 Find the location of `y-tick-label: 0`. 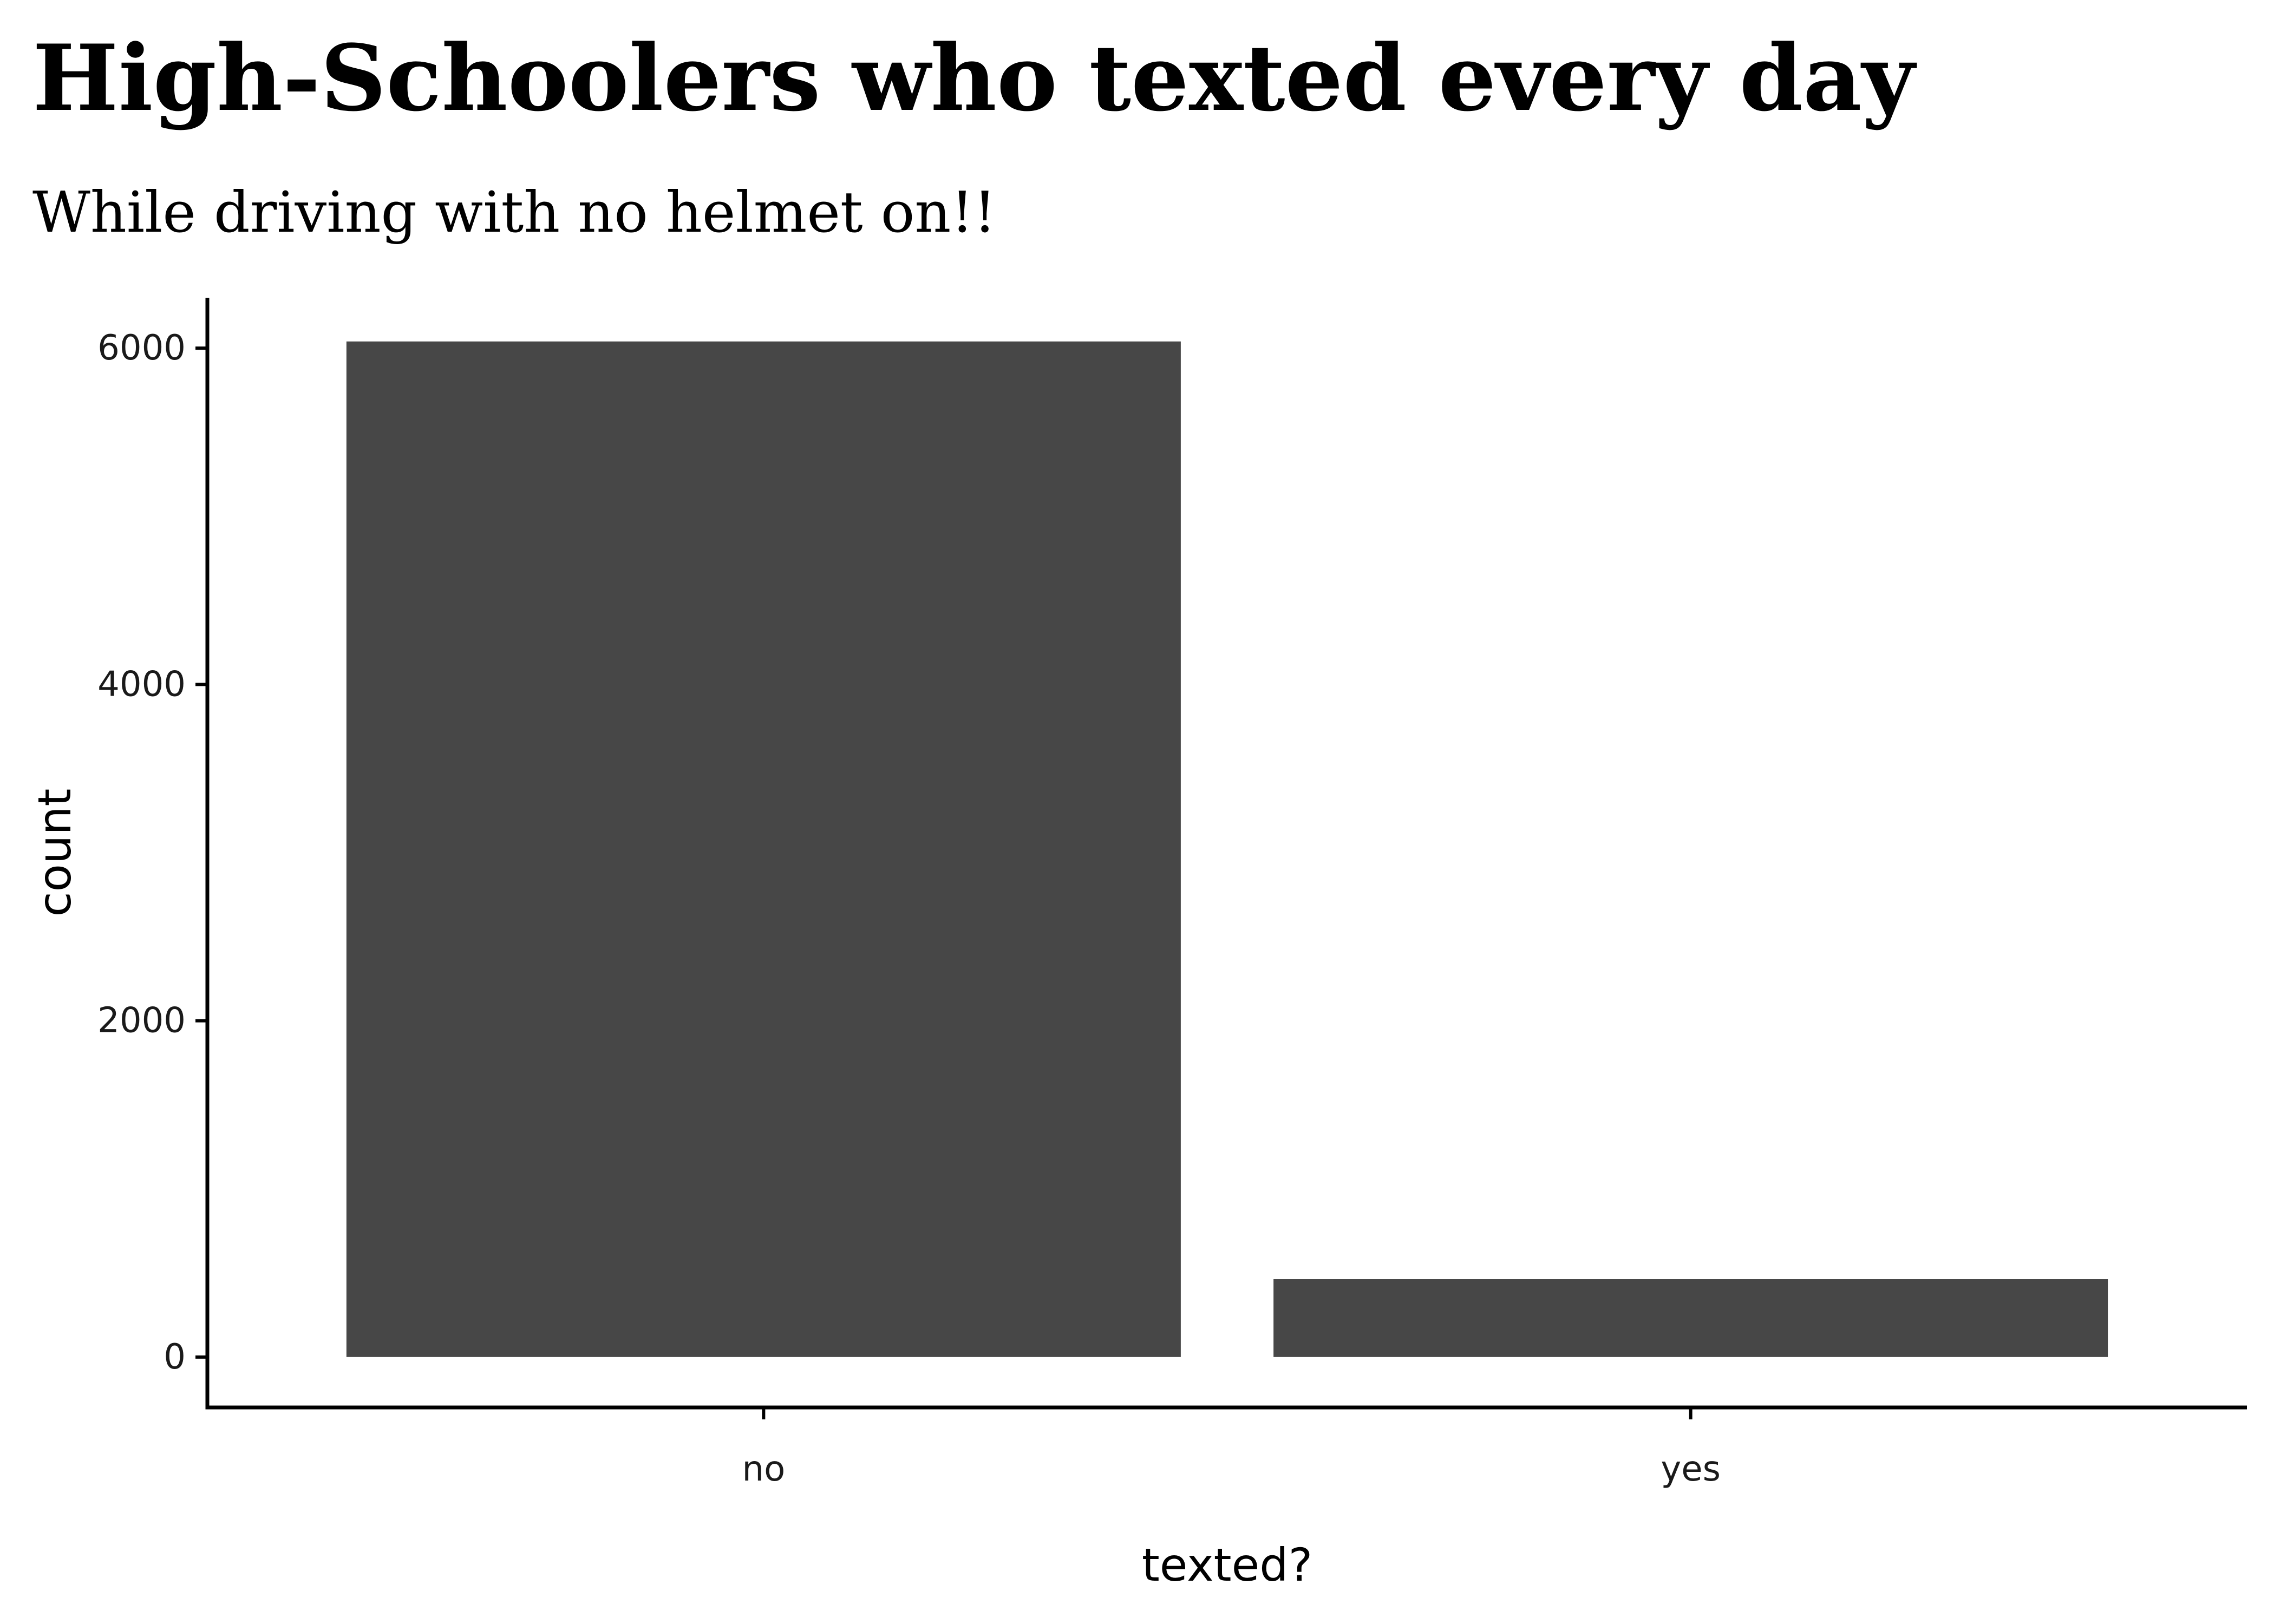

y-tick-label: 0 is located at coordinates (175, 1357).